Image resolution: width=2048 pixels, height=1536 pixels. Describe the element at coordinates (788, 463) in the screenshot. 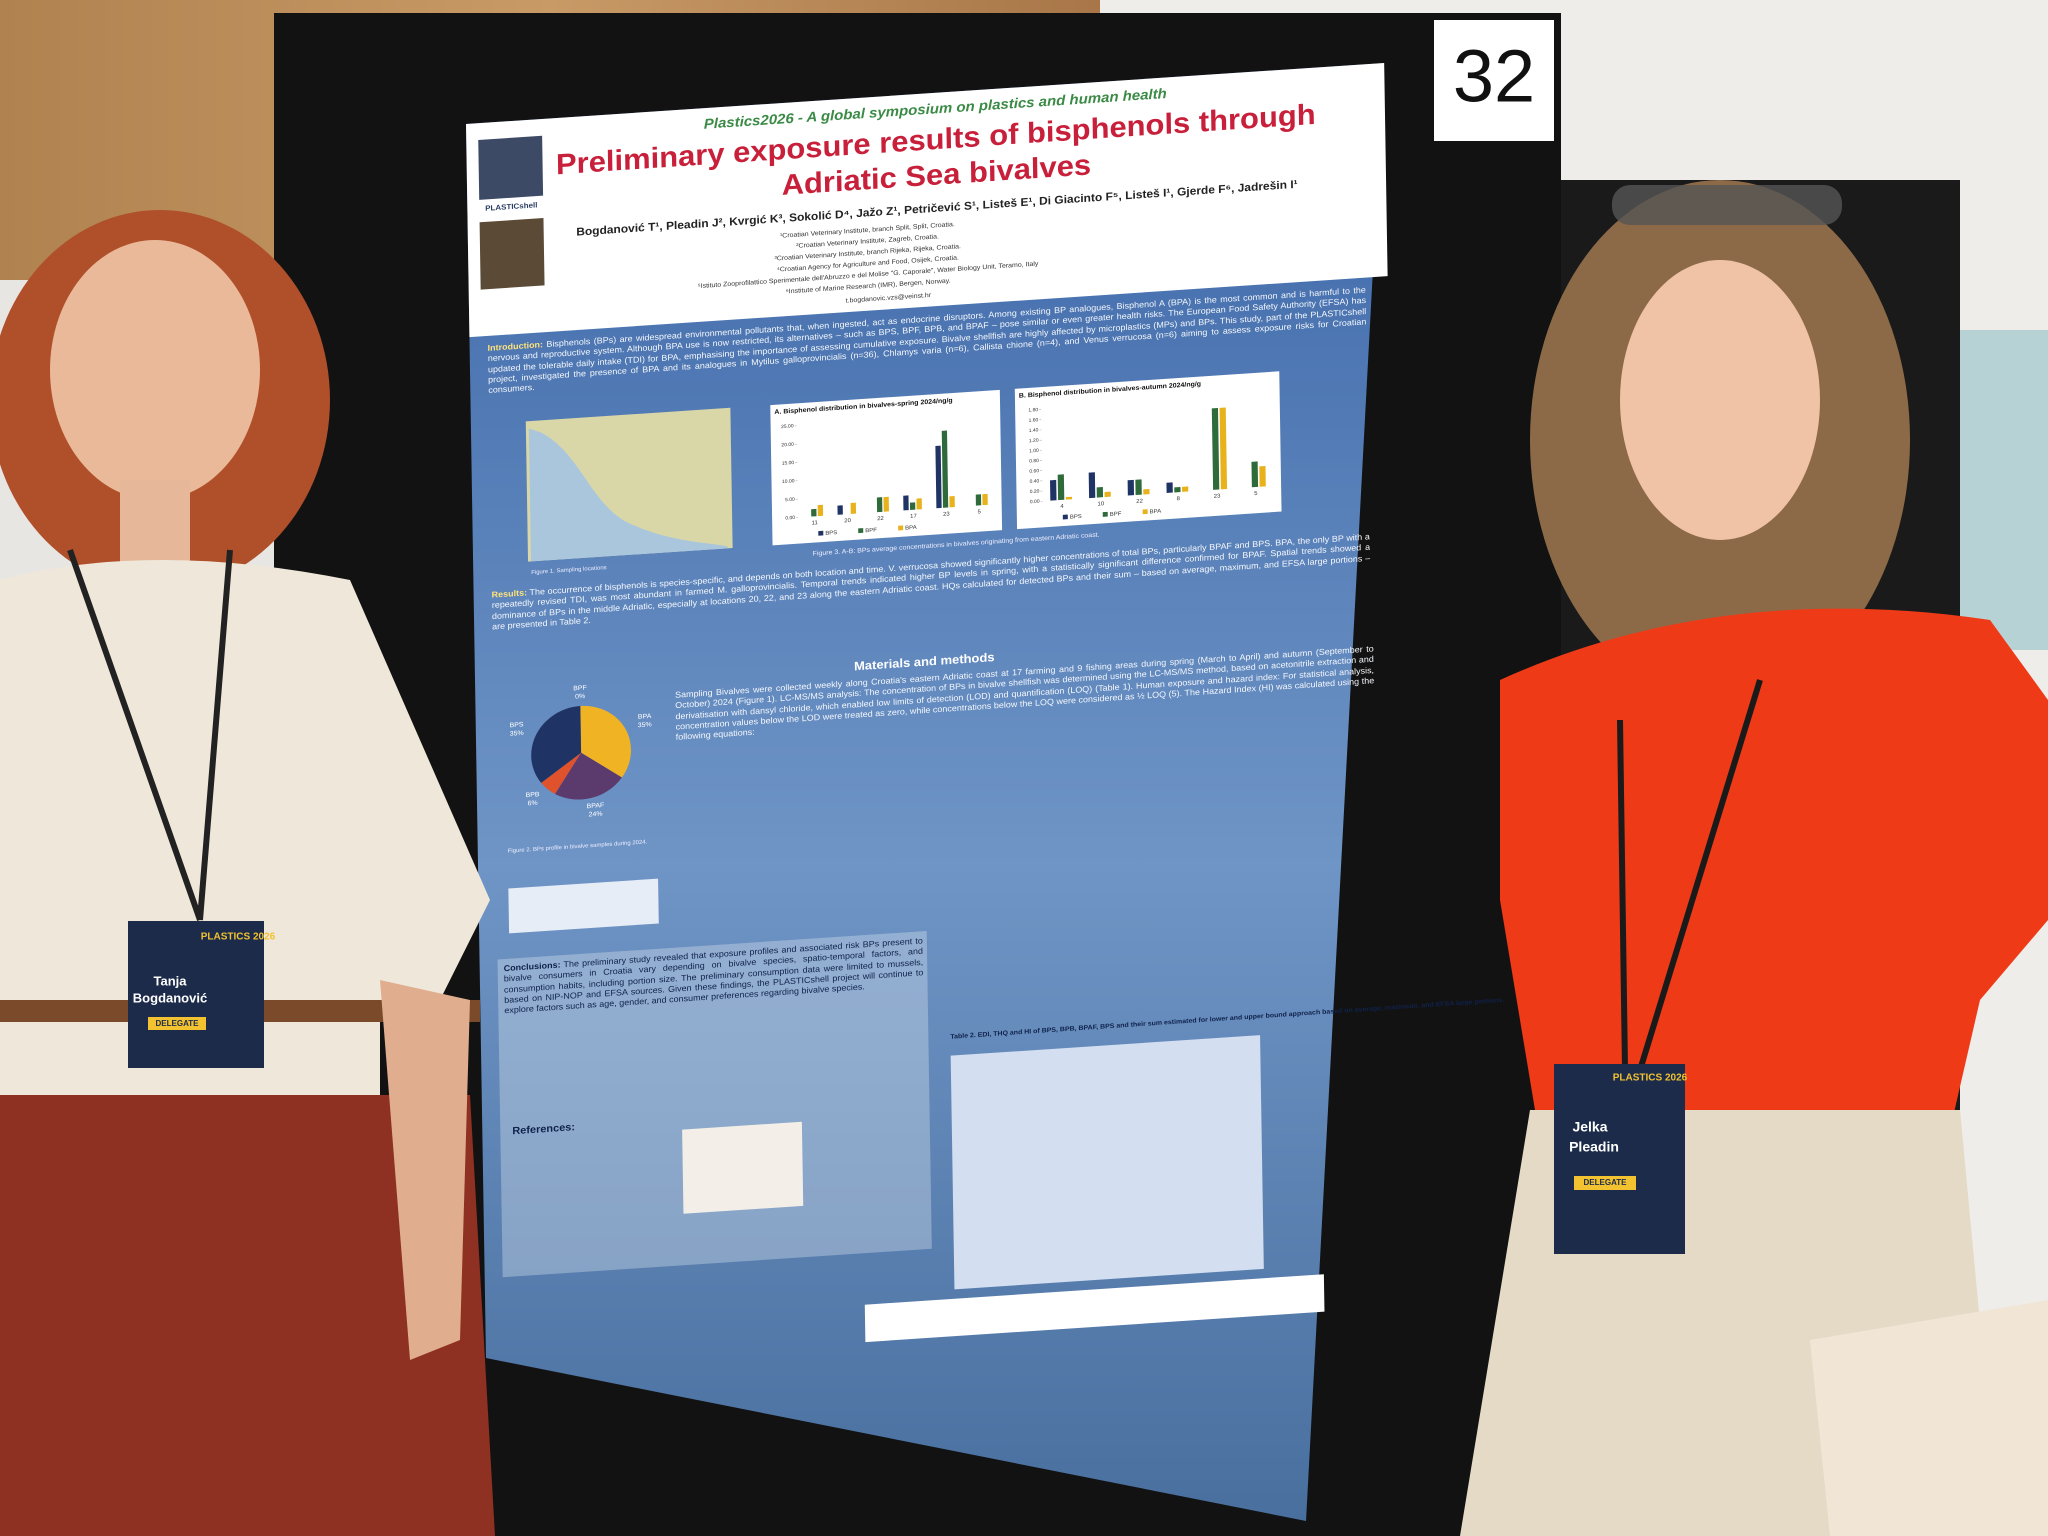

I see `y-tick-label: 15.00` at that location.